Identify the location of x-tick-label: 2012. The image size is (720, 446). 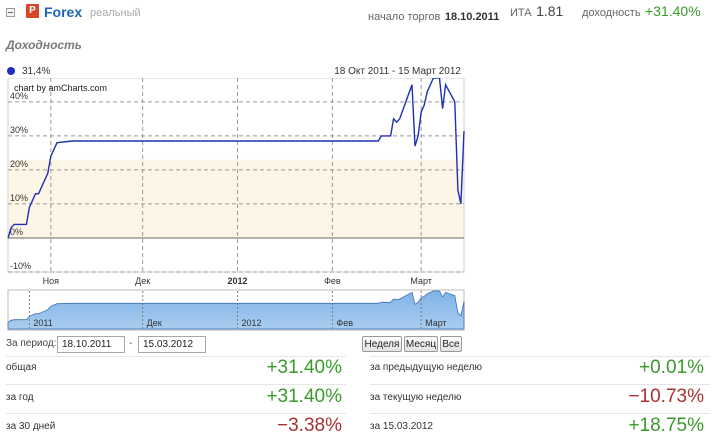
(238, 281).